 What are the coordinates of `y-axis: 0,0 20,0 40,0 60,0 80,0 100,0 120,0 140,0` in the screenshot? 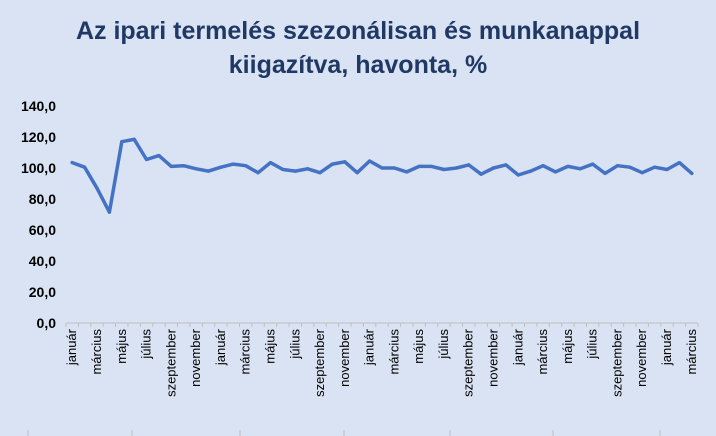 It's located at (38, 214).